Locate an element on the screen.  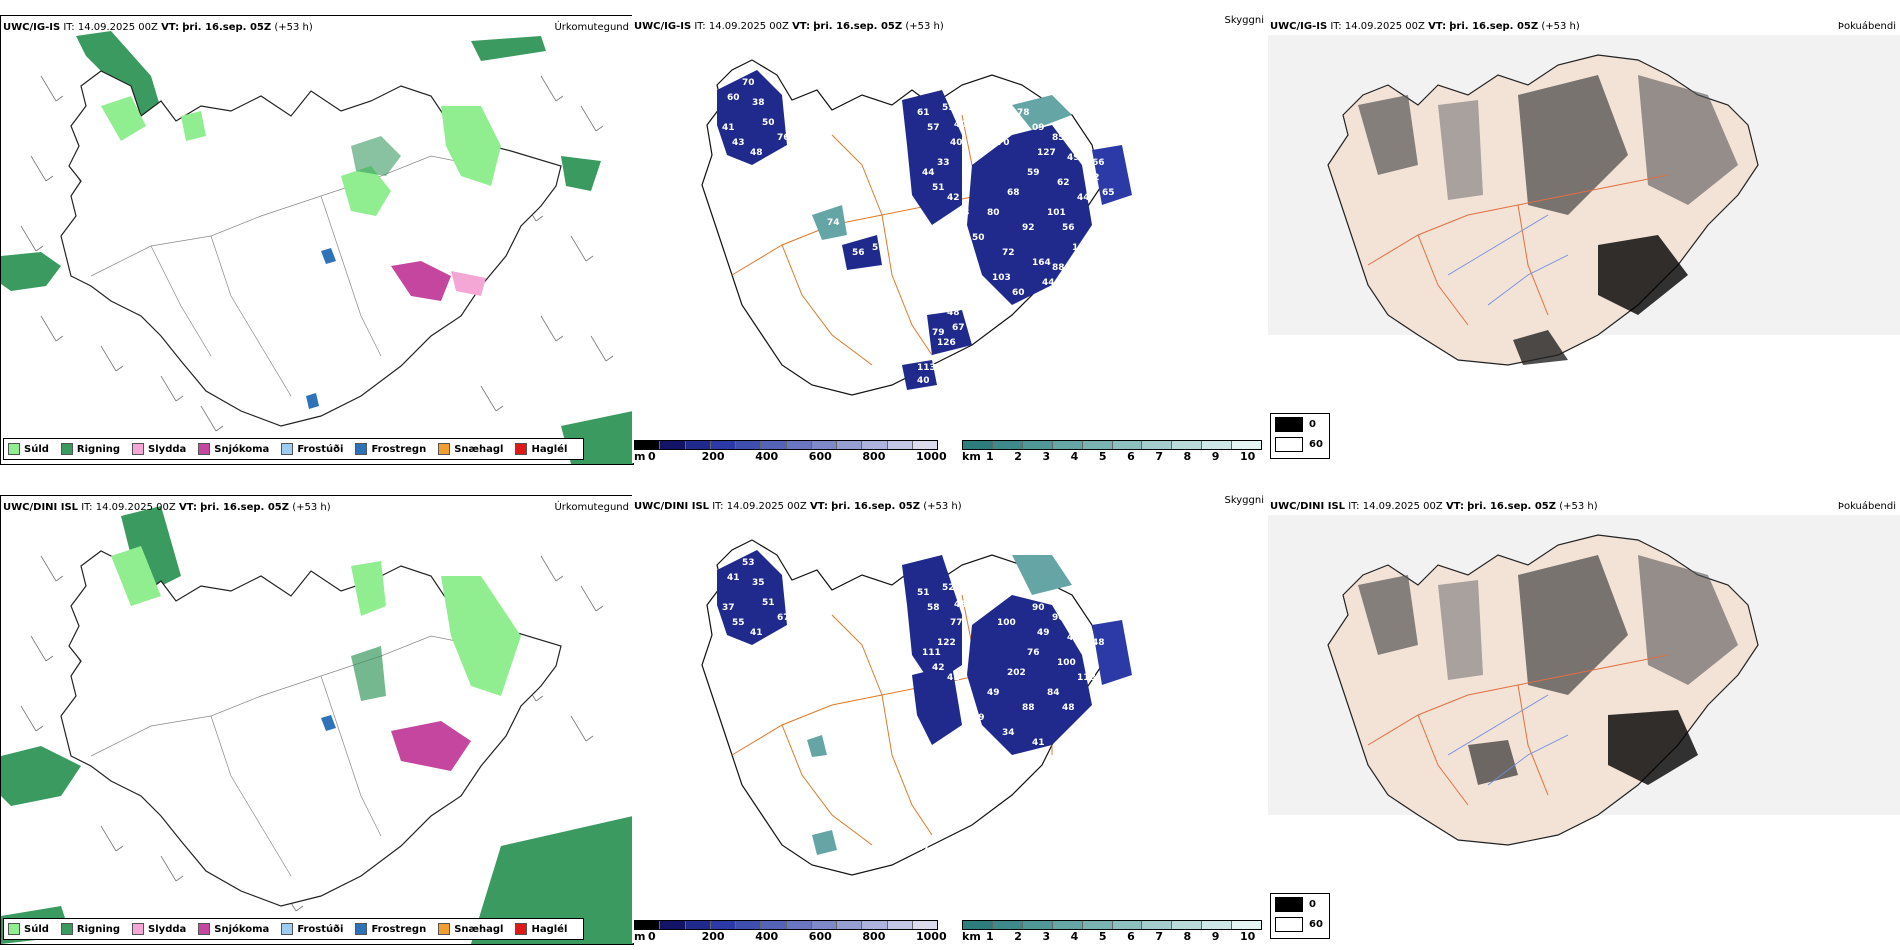
cloud-base-label: 76 is located at coordinates (783, 138).